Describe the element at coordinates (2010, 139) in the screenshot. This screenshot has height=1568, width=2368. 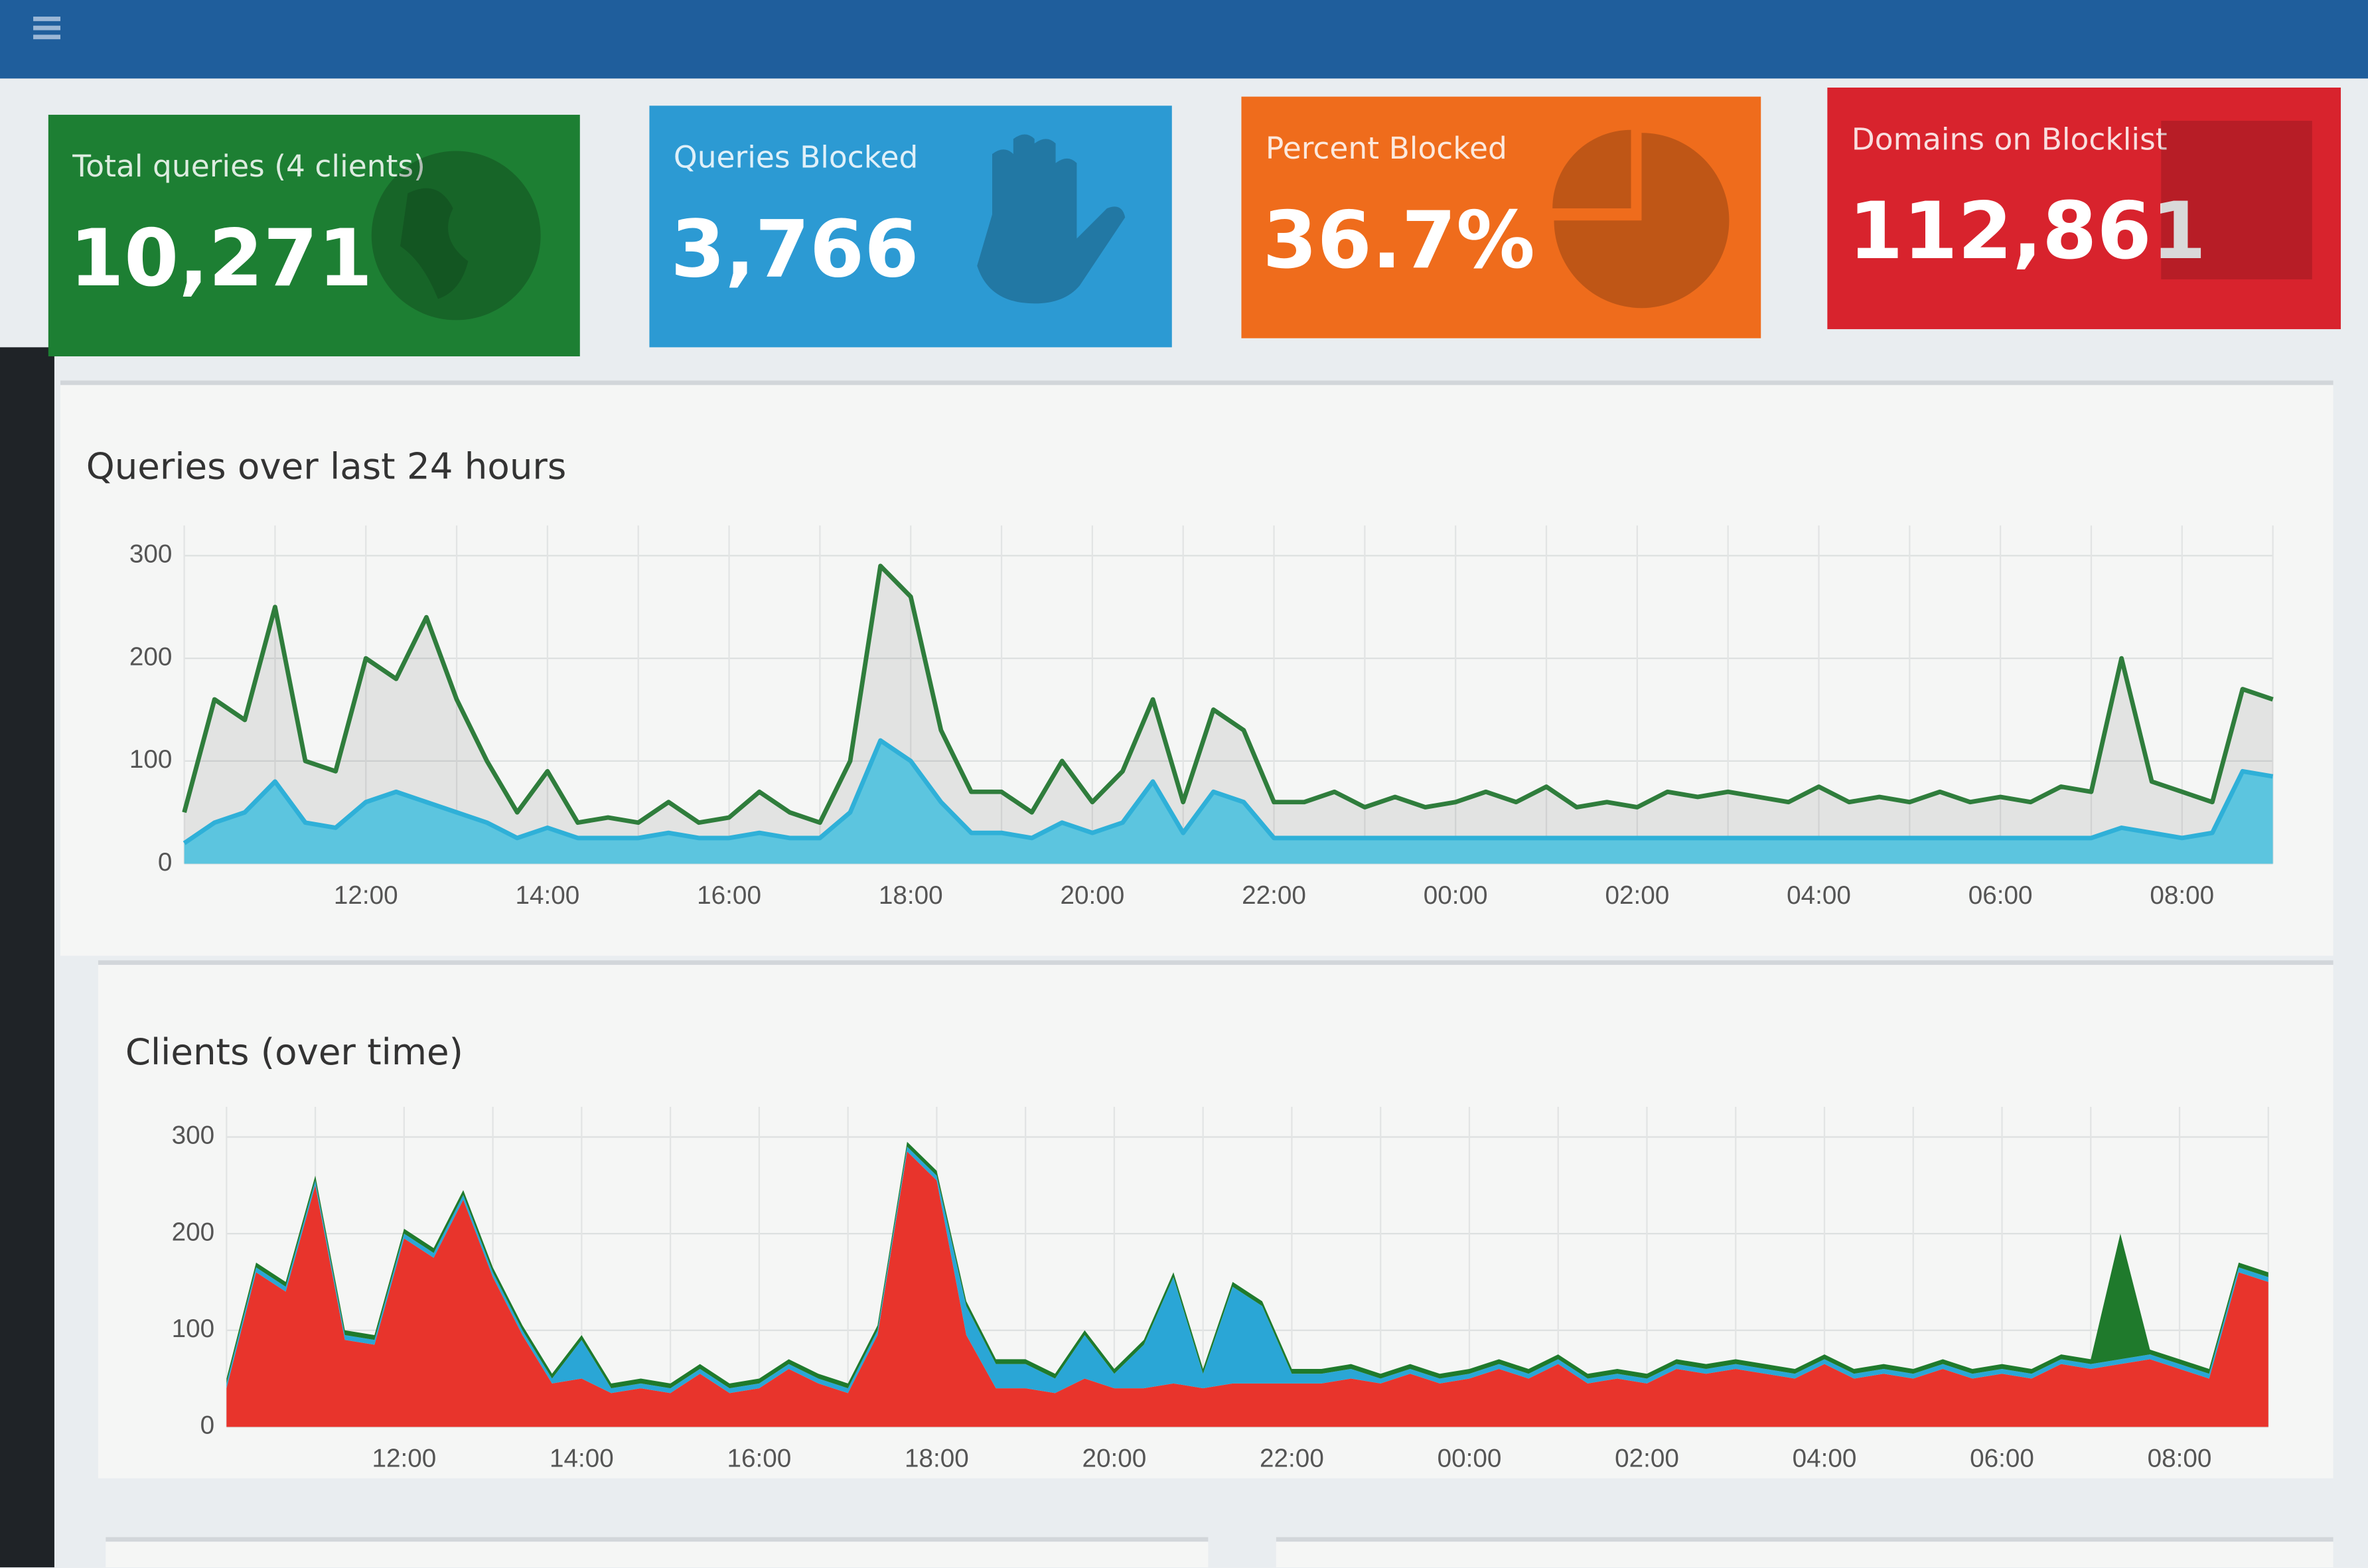
I see `card-label: Domains on Blocklist` at that location.